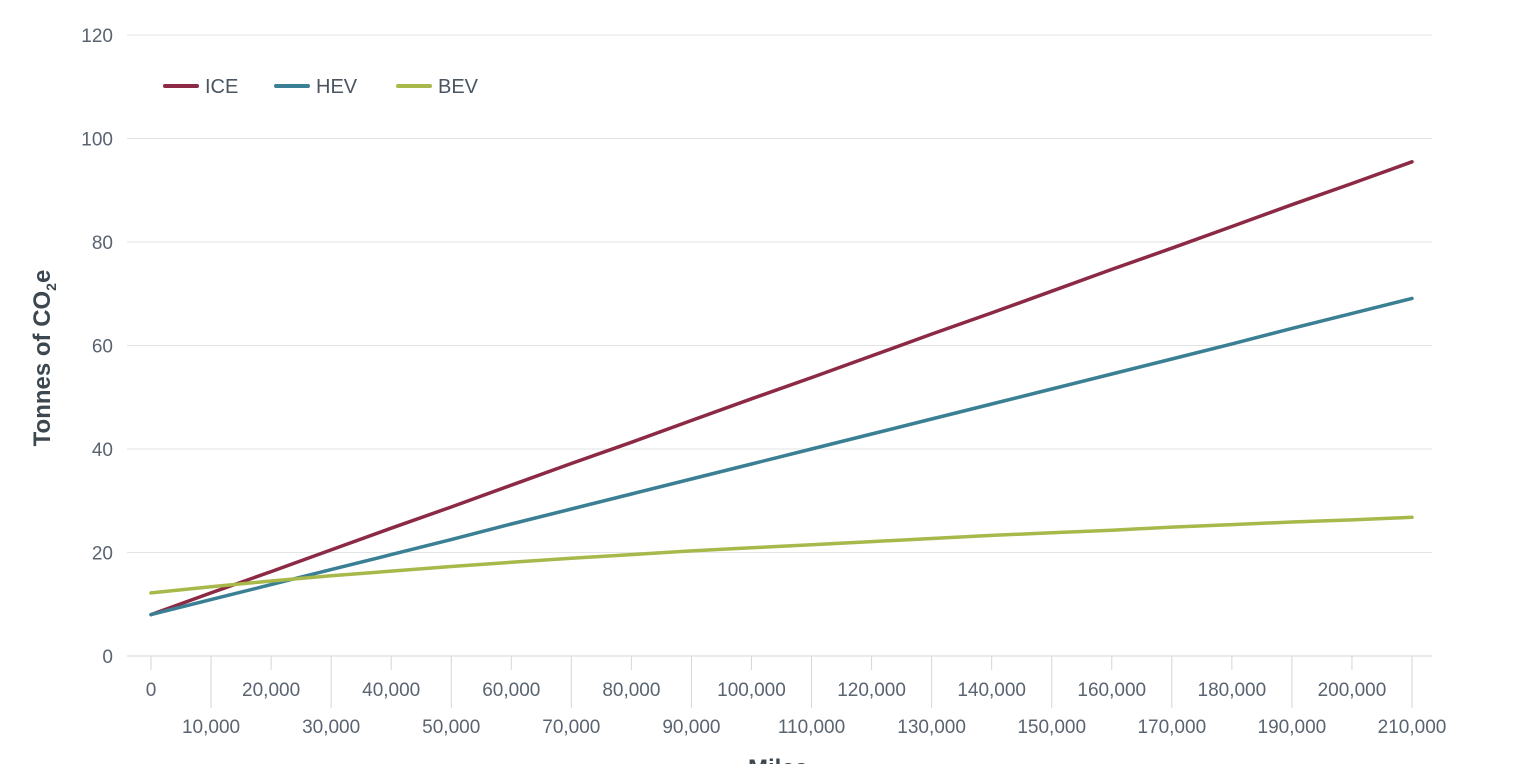 The height and width of the screenshot is (769, 1522). I want to click on x-axis-title: Miles, so click(778, 759).